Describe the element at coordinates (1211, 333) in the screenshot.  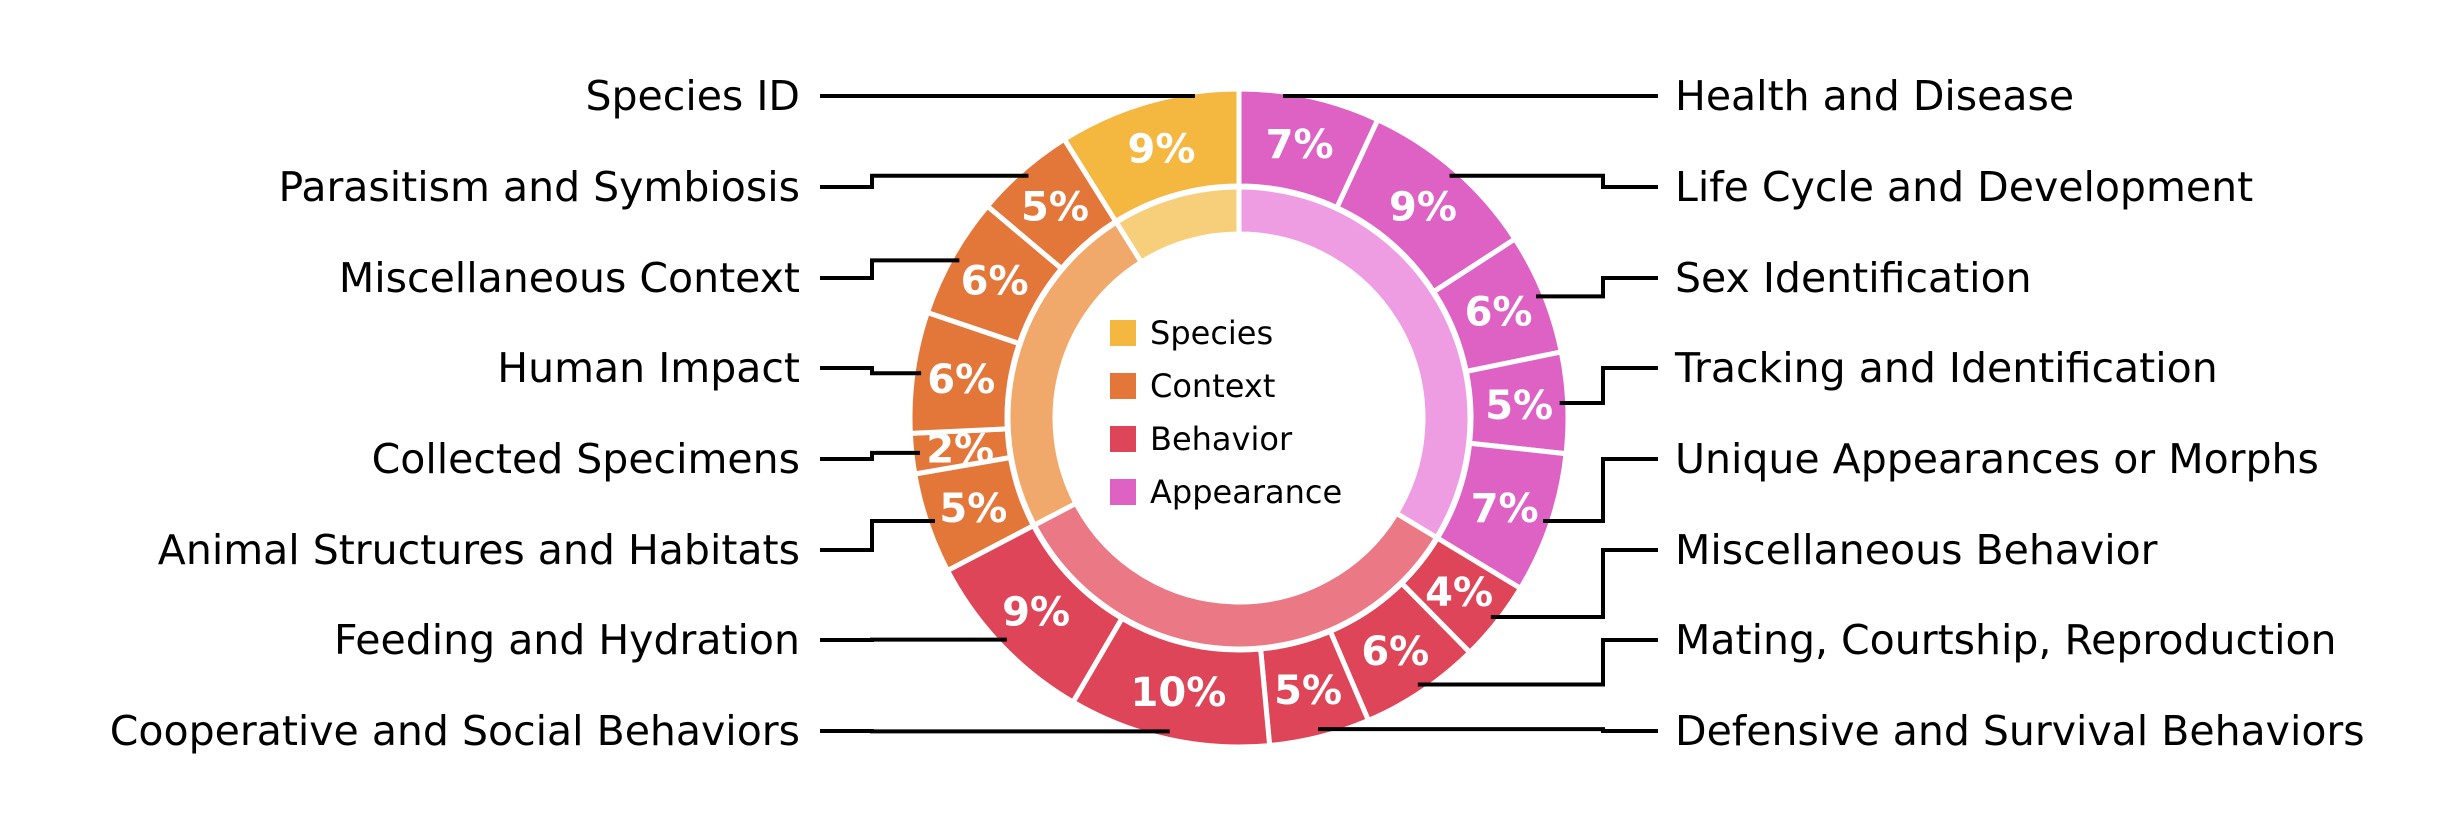
I see `legend-label: Species` at that location.